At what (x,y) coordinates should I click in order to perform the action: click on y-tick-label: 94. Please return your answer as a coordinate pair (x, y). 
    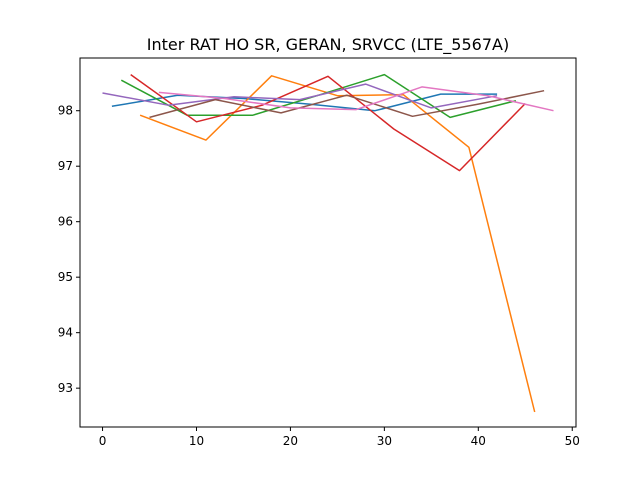
    Looking at the image, I should click on (65, 333).